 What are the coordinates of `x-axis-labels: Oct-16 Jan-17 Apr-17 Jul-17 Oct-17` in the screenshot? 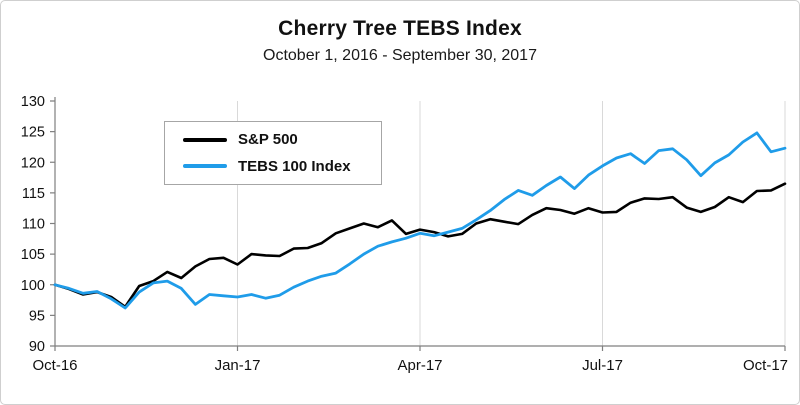 It's located at (410, 360).